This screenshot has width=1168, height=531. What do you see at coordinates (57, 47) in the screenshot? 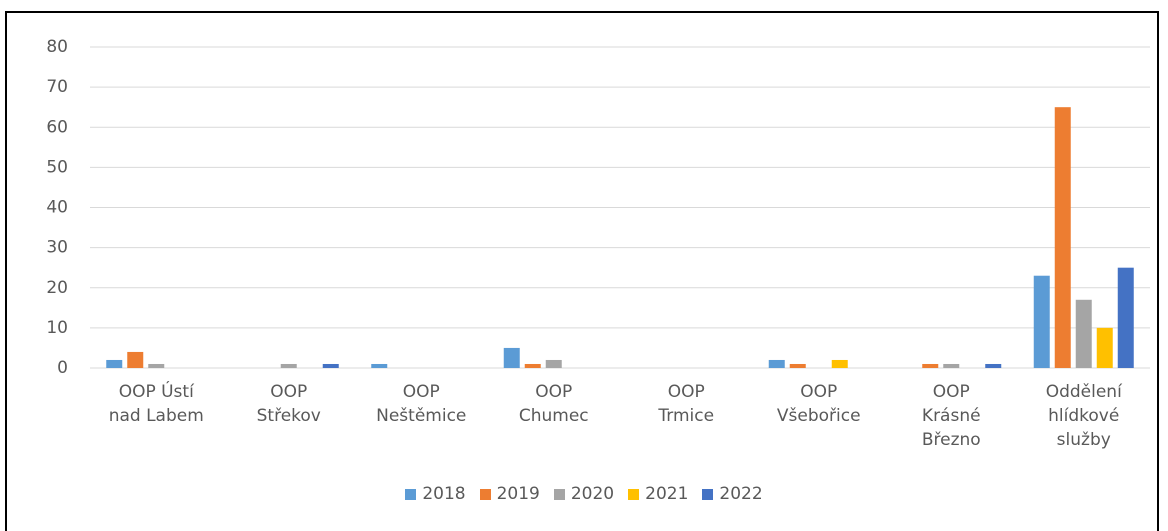
I see `y-tick-label: 80` at bounding box center [57, 47].